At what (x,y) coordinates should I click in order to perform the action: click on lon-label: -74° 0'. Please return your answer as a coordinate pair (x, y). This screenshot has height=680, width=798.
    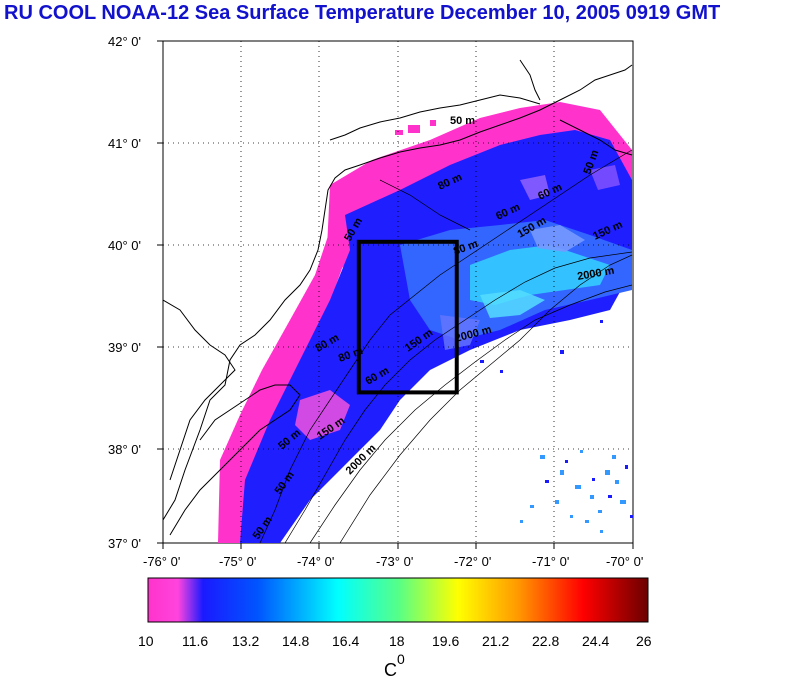
    Looking at the image, I should click on (315, 561).